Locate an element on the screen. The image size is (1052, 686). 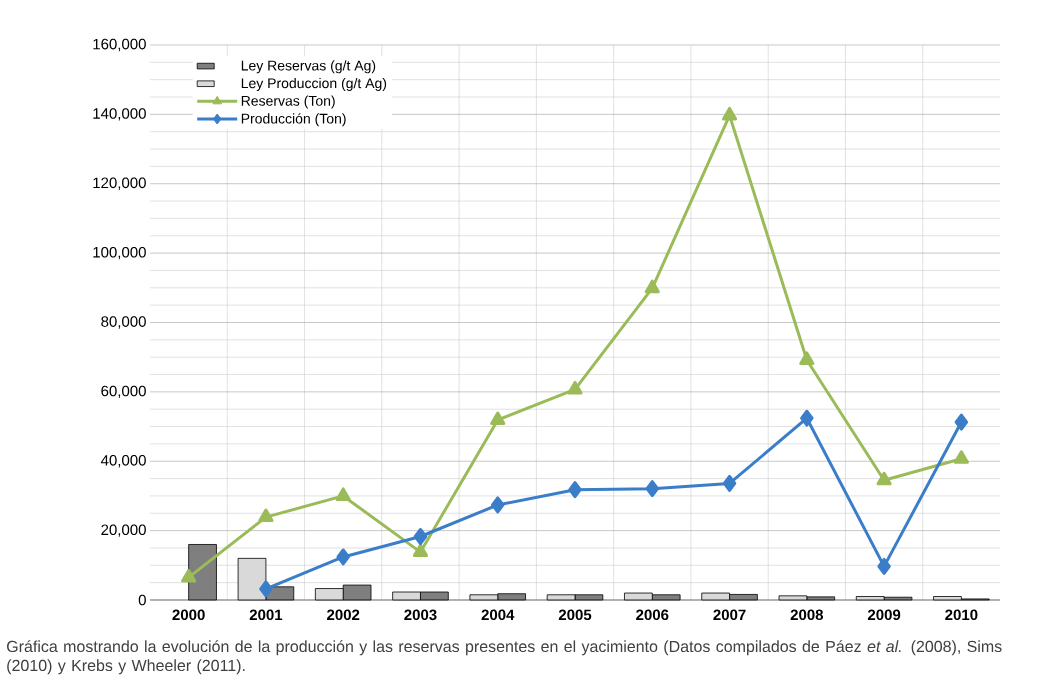
legend-label: Reservas (Ton) is located at coordinates (288, 102).